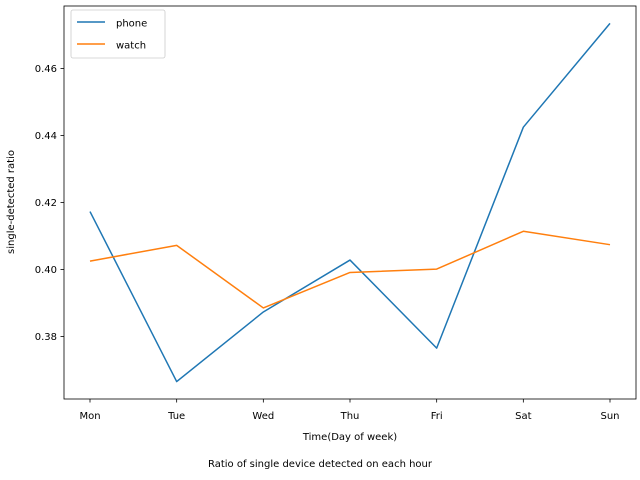 The height and width of the screenshot is (480, 640). What do you see at coordinates (609, 416) in the screenshot?
I see `x-tick-label: Sun` at bounding box center [609, 416].